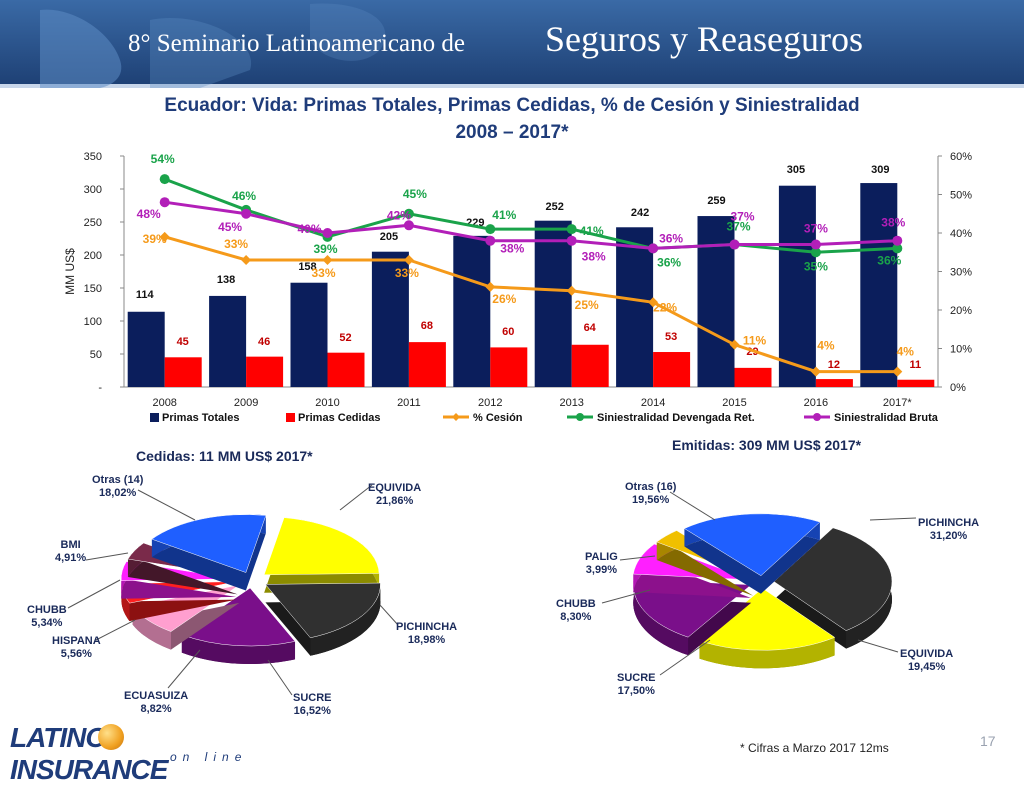 This screenshot has width=1024, height=786. What do you see at coordinates (226, 280) in the screenshot?
I see `bar-label-primas-totales: 138` at bounding box center [226, 280].